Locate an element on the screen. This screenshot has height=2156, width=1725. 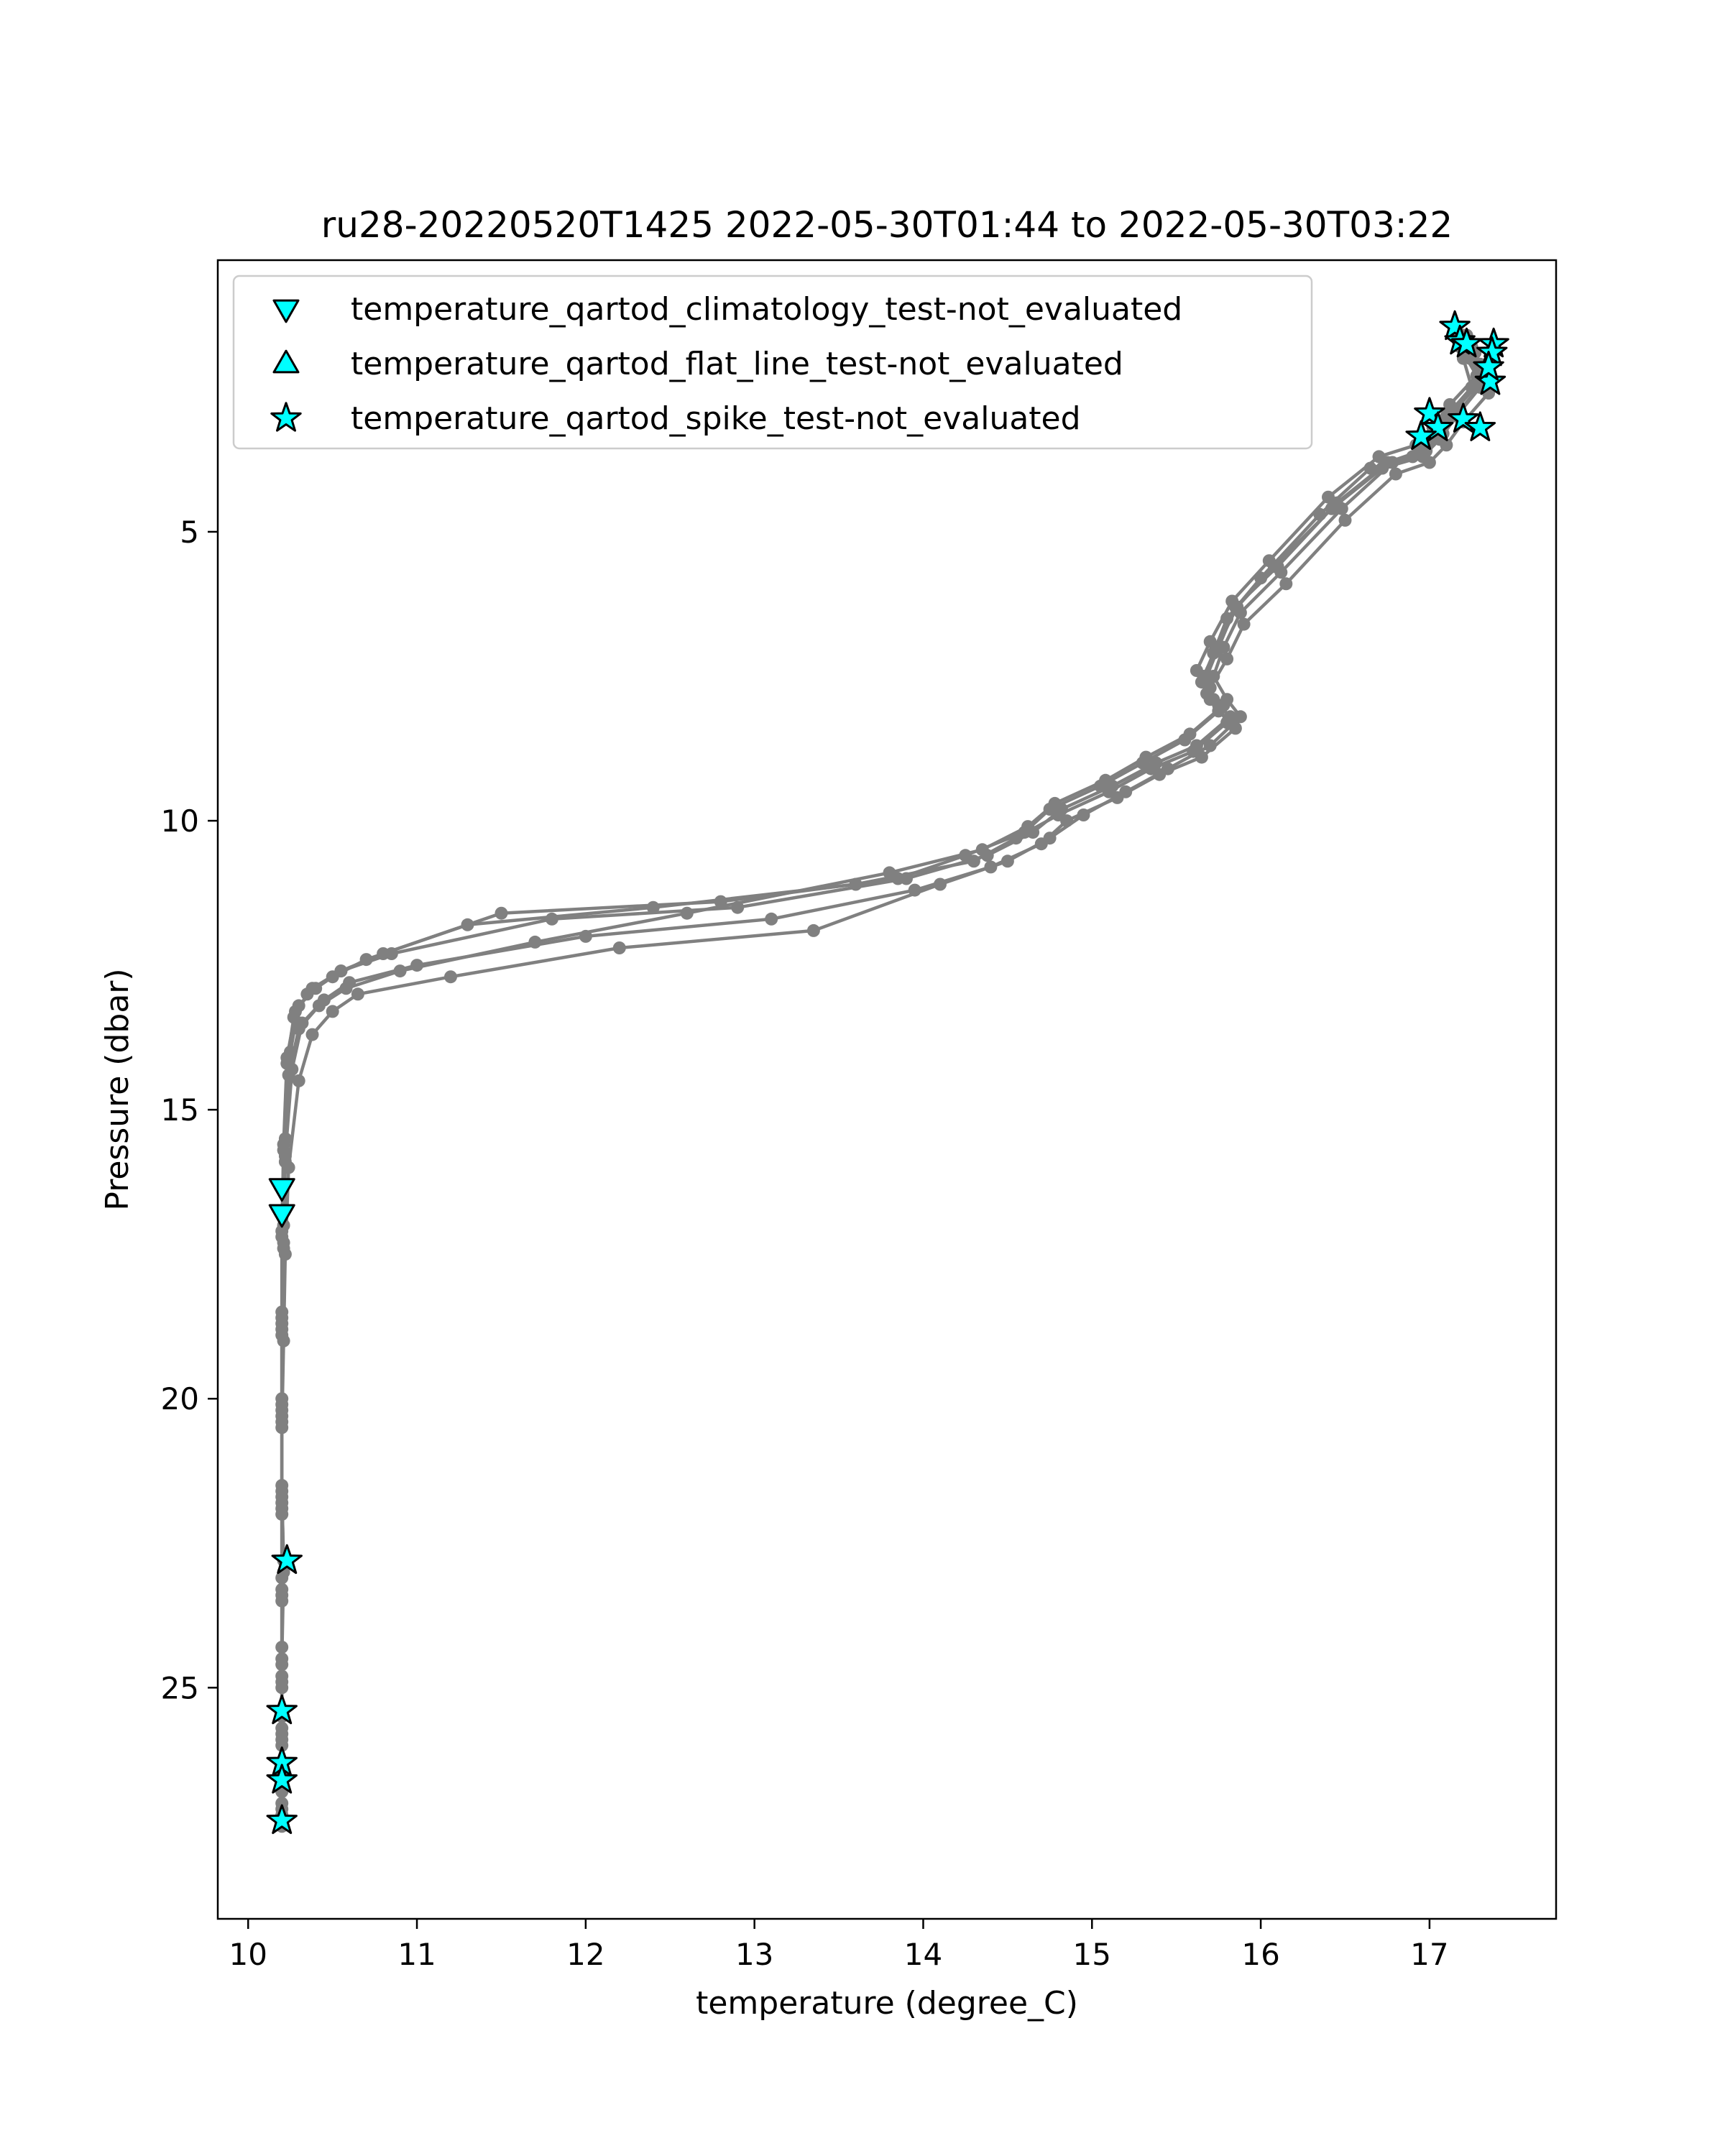
y-tick-label: 25 is located at coordinates (180, 1687).